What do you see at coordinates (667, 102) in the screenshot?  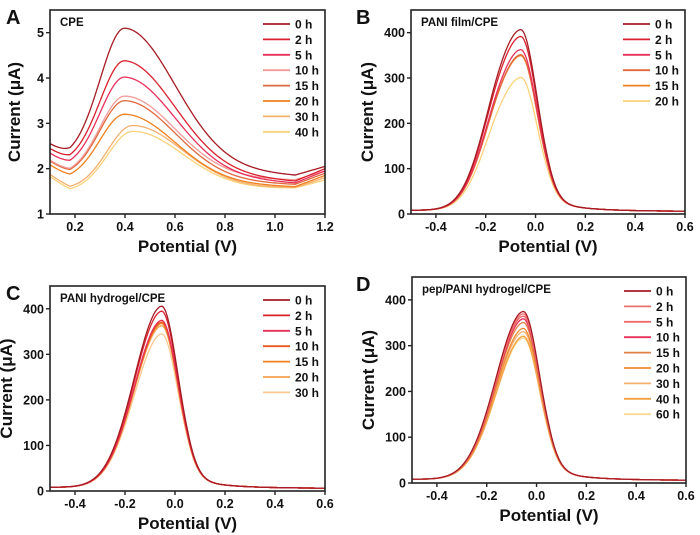 I see `legend-label: 20 h` at bounding box center [667, 102].